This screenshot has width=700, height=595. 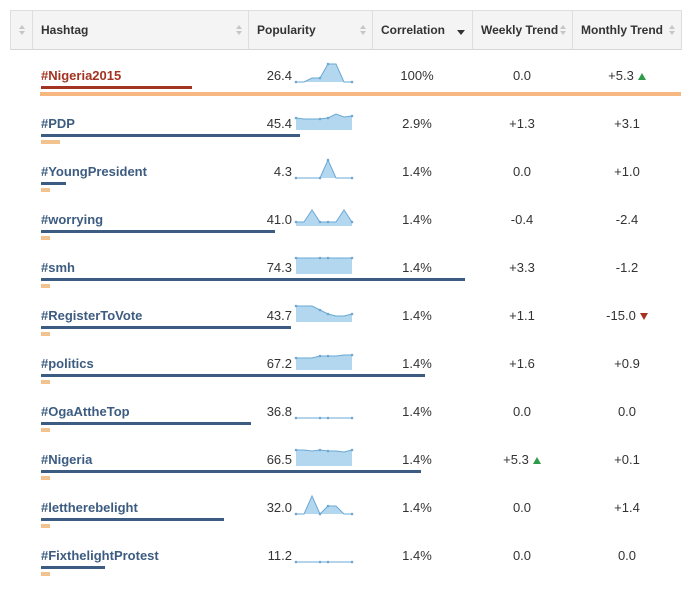 I want to click on header-correlation: Correlation, so click(x=422, y=30).